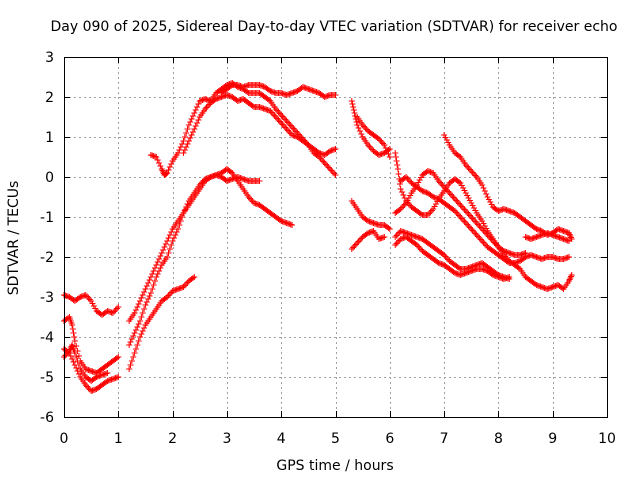  Describe the element at coordinates (91, 345) in the screenshot. I see `series-arc-b` at that location.